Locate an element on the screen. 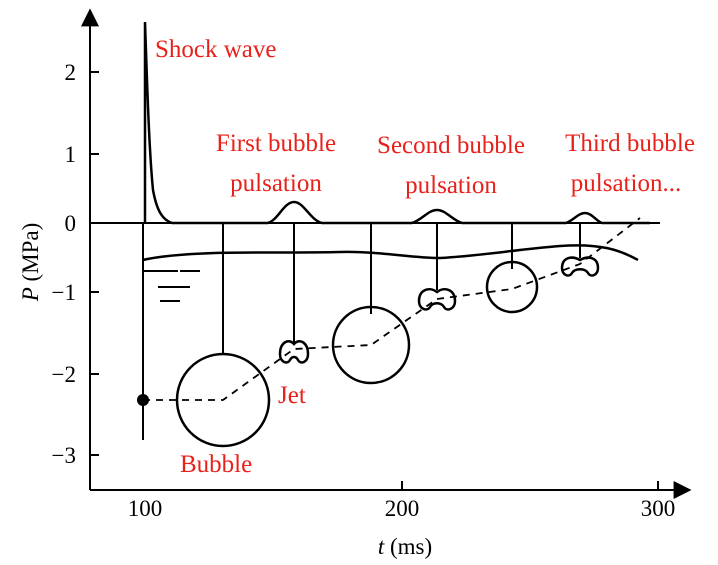  second-pulsation-label: pulsation is located at coordinates (451, 185).